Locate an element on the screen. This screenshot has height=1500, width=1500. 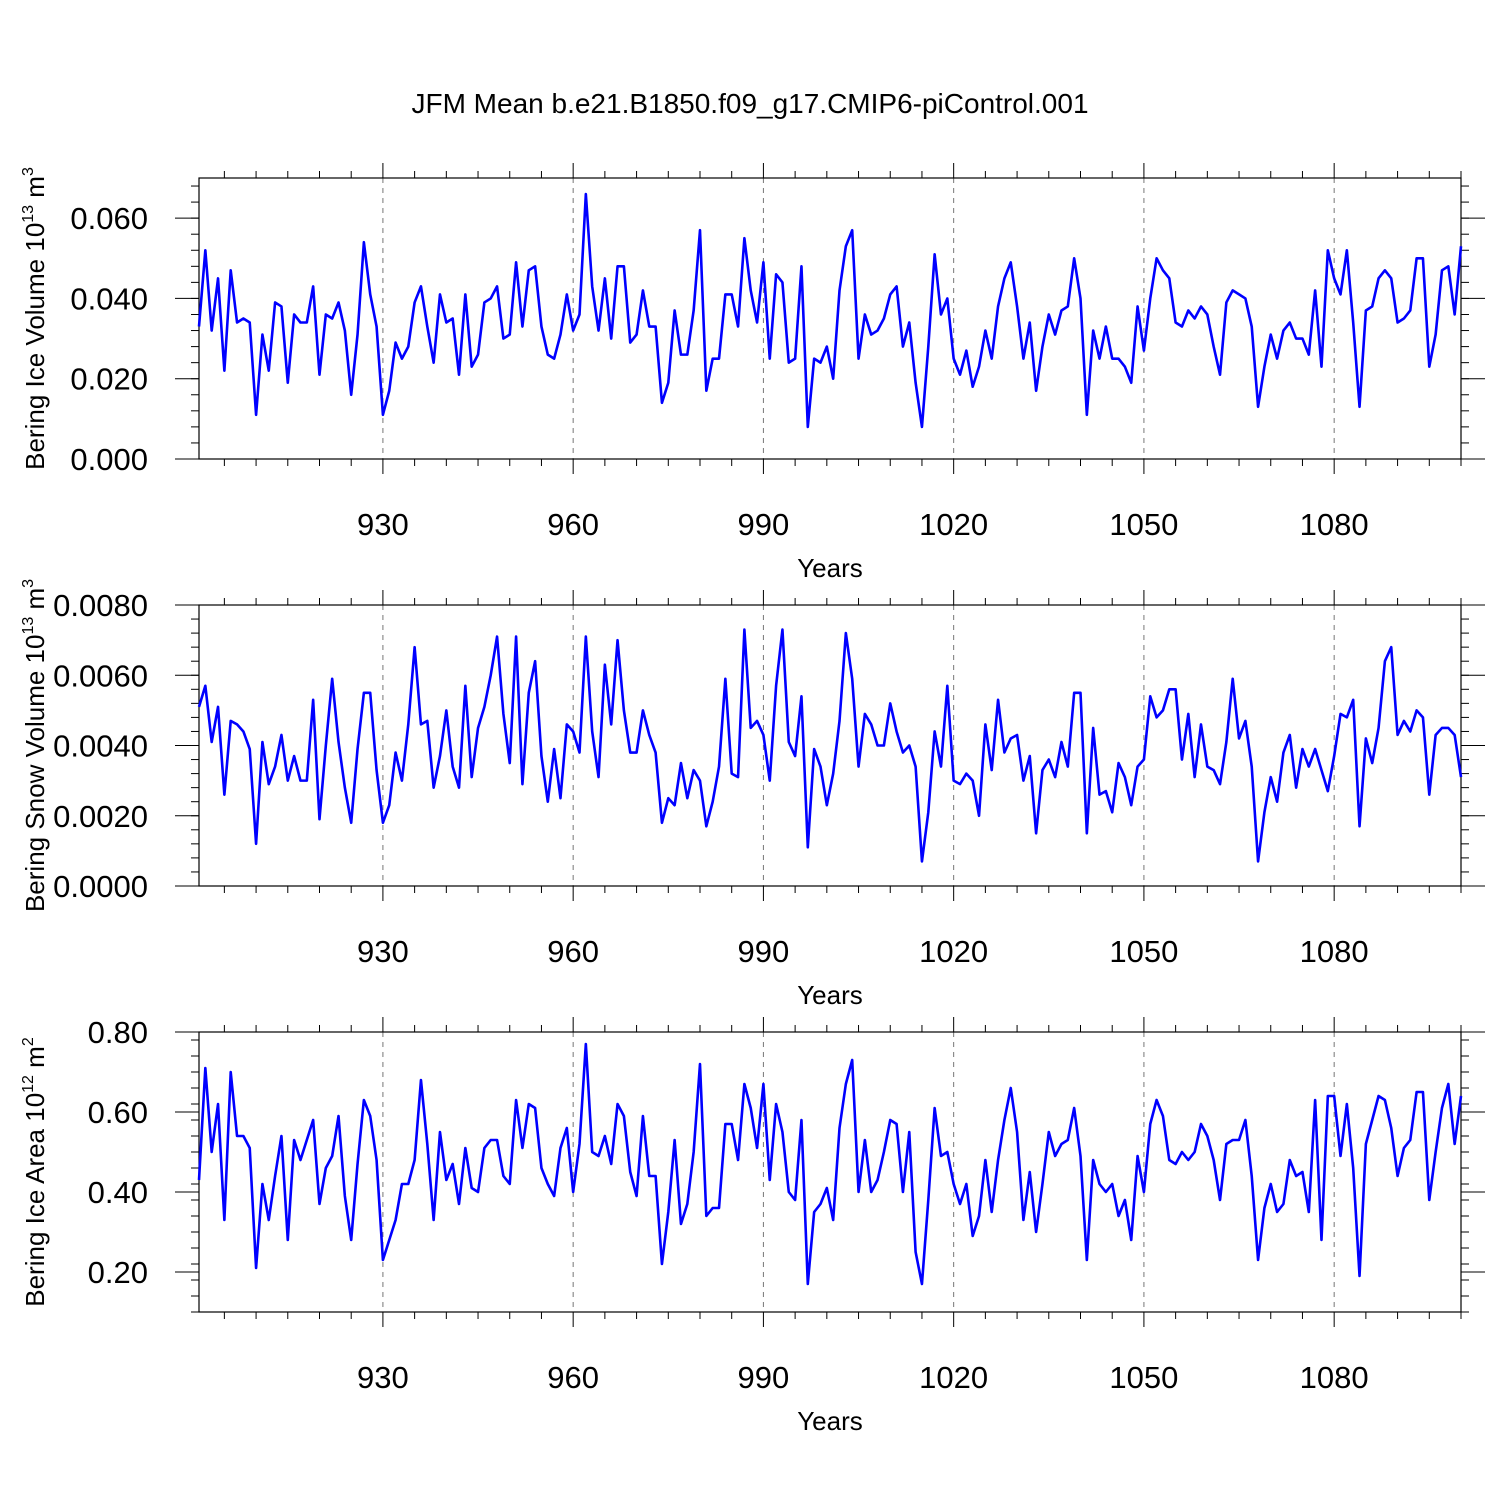
y-tick-label: 0.40 is located at coordinates (118, 1192).